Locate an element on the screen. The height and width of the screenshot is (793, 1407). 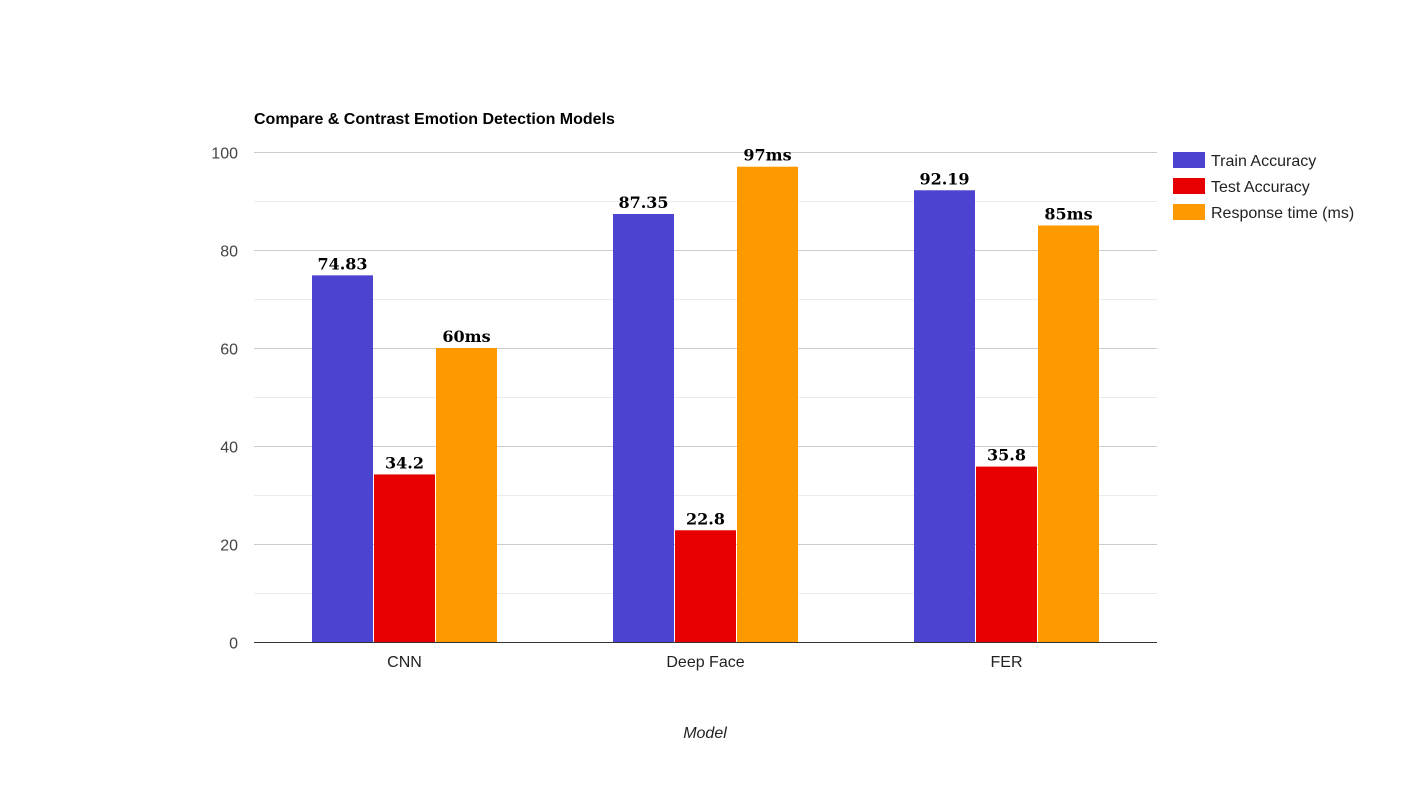
legend-label: Test Accuracy is located at coordinates (1260, 187).